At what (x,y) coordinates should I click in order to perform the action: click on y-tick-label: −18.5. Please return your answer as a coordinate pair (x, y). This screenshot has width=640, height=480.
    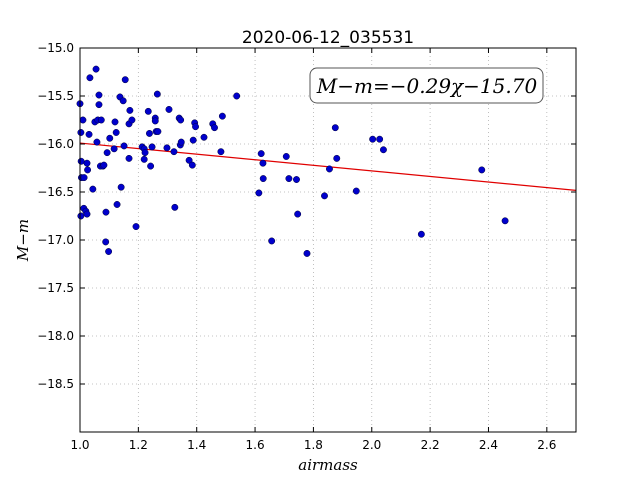
    Looking at the image, I should click on (55, 384).